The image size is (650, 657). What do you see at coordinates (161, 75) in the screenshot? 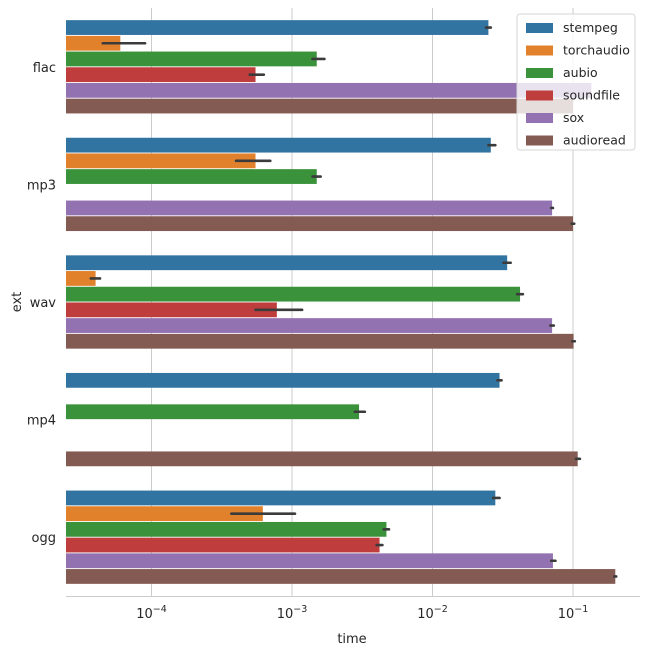
I see `bar-soundfile-flac` at bounding box center [161, 75].